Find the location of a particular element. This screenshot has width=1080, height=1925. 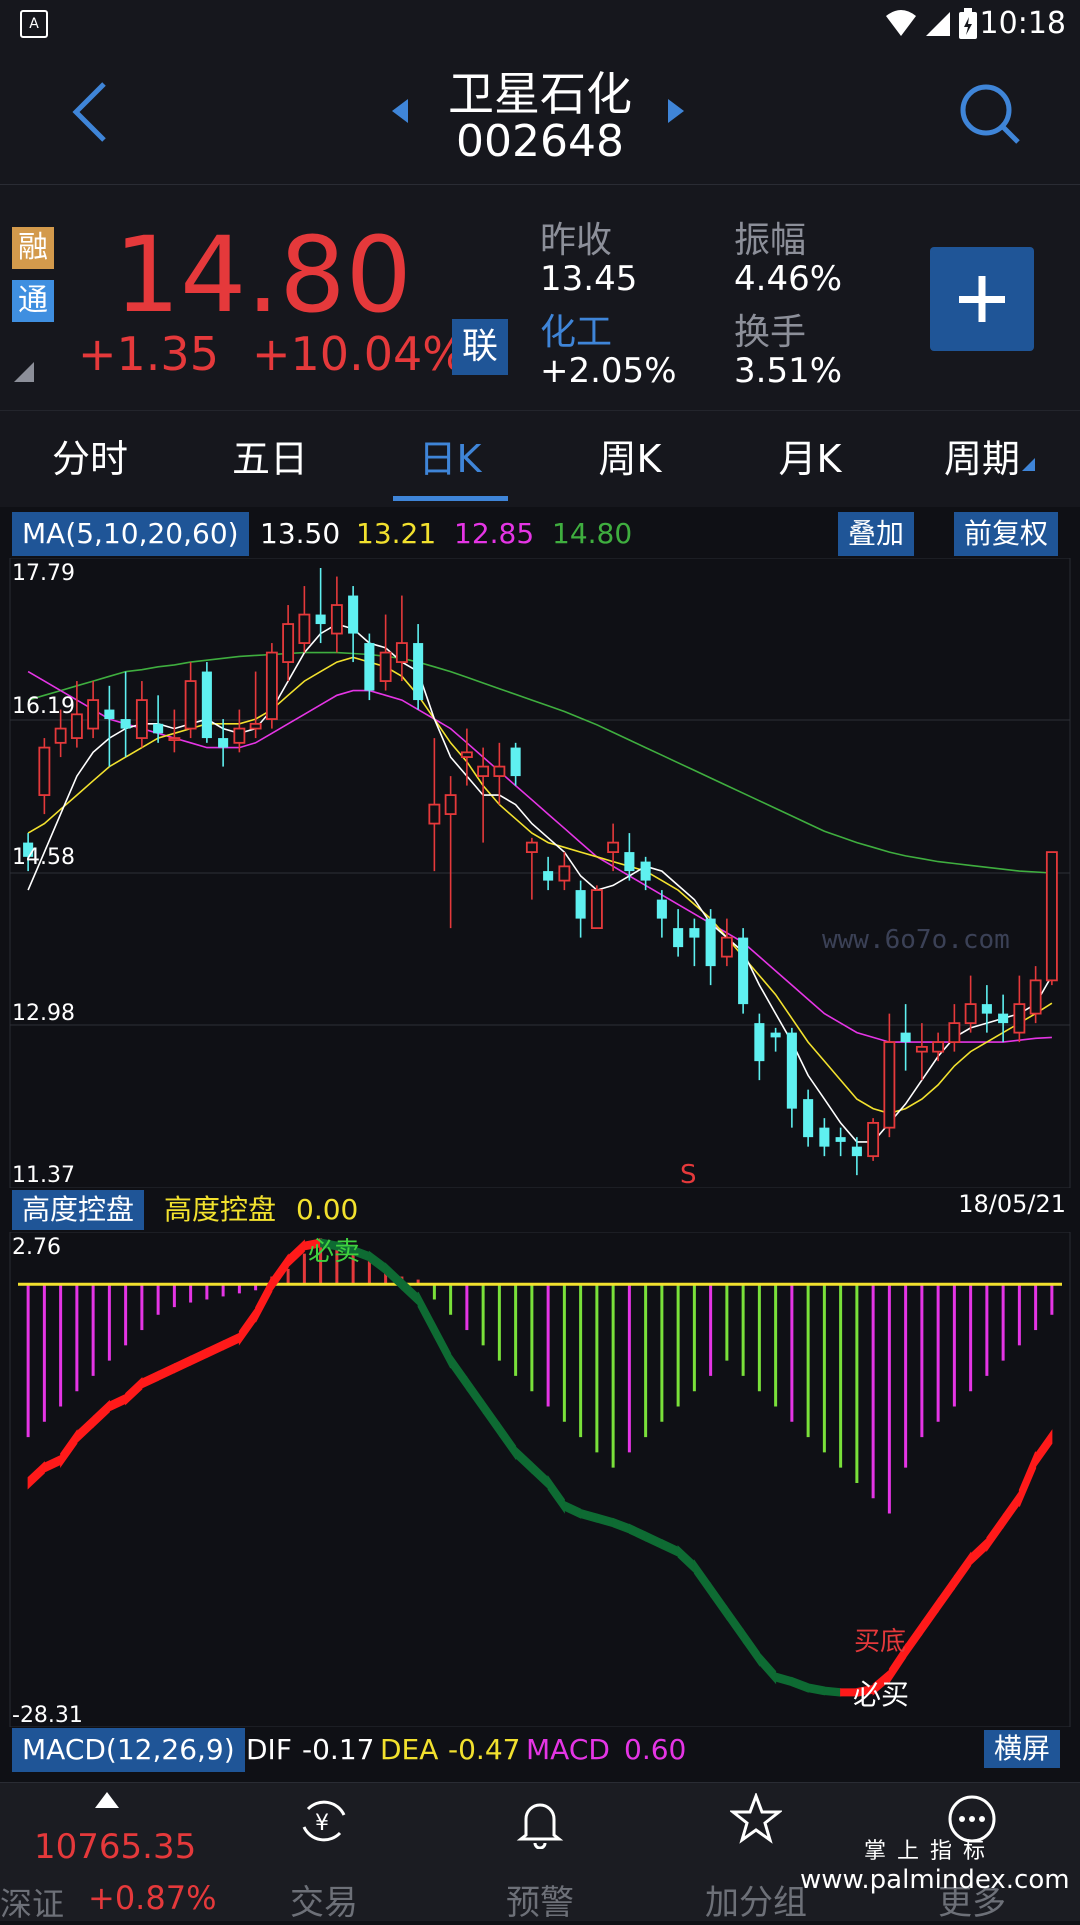

add-watchlist-button is located at coordinates (982, 299).